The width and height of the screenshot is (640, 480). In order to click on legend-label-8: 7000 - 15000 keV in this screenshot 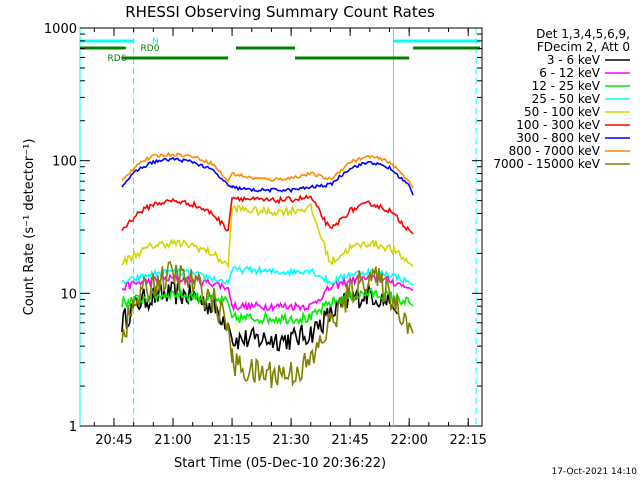, I will do `click(546, 164)`.